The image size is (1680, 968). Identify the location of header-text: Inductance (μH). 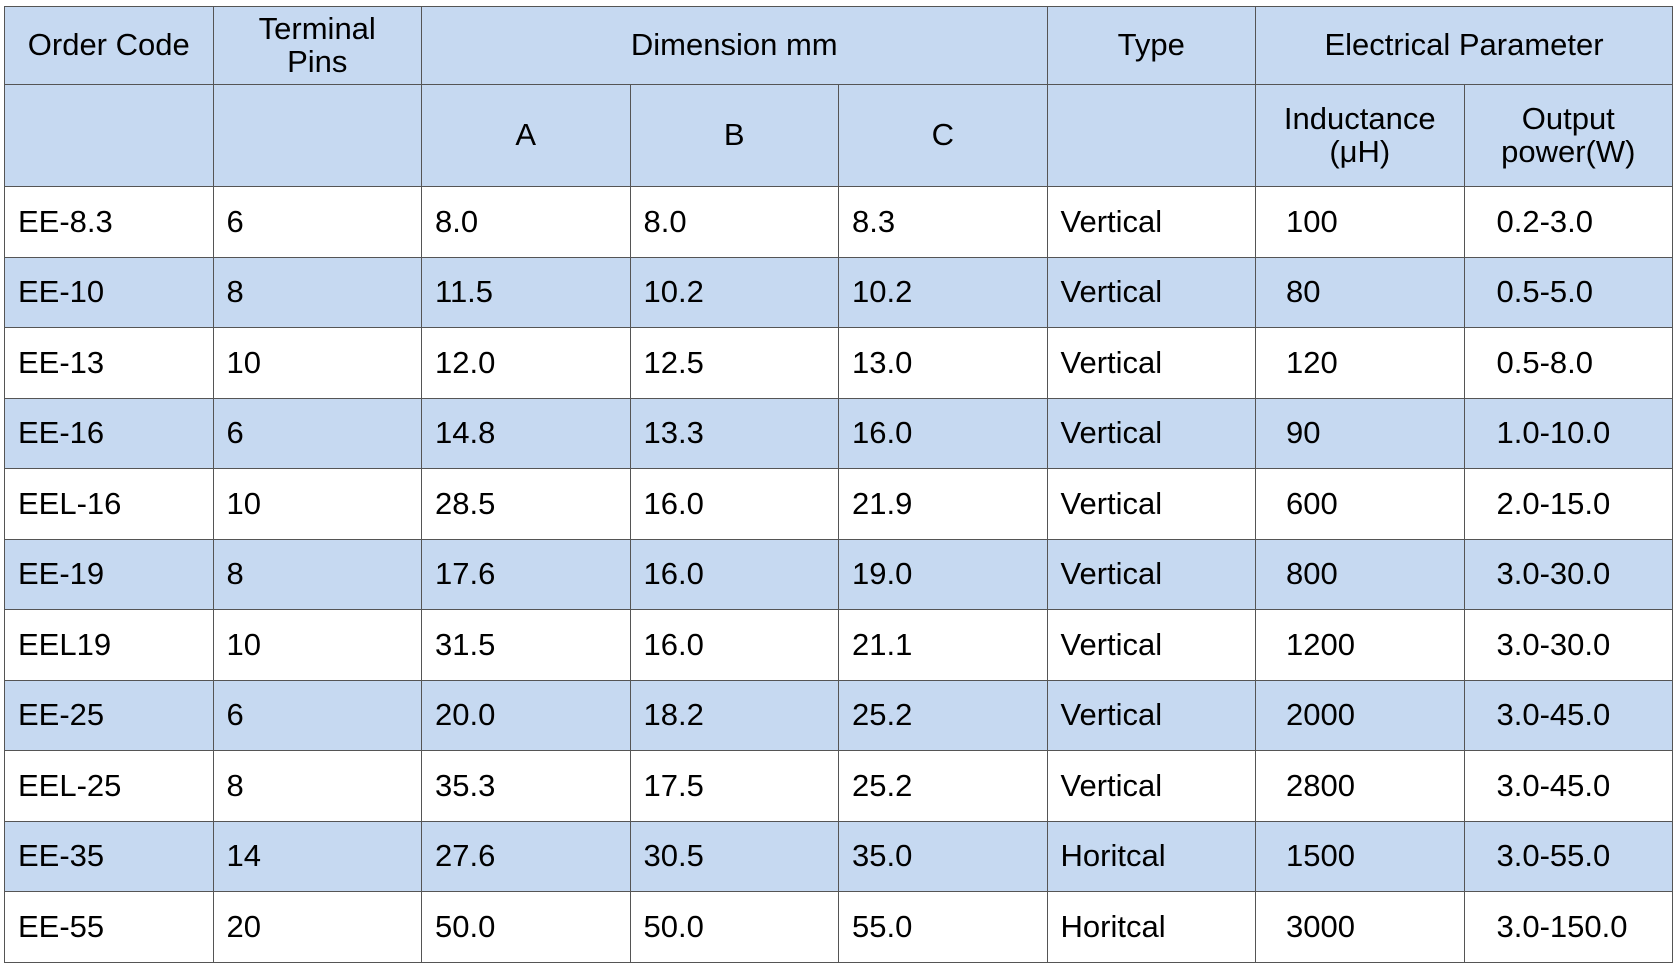
(1359, 134).